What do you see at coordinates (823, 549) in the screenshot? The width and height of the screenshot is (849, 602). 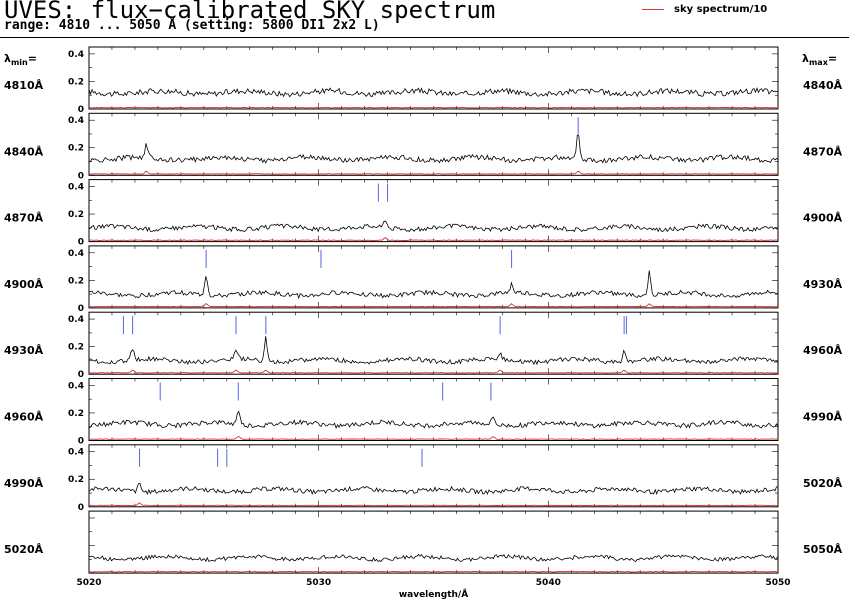 I see `panel-max-label: 5050Å` at bounding box center [823, 549].